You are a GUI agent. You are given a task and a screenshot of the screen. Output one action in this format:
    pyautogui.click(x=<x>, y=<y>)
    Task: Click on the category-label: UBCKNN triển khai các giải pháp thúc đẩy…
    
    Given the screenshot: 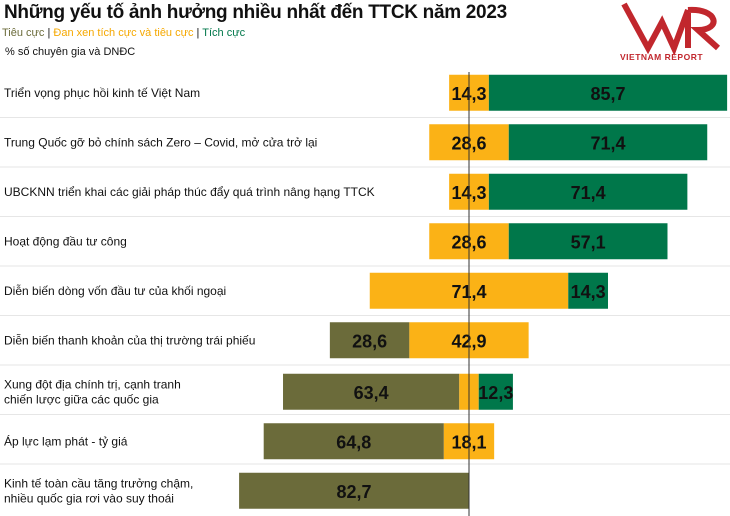 What is the action you would take?
    pyautogui.click(x=189, y=192)
    